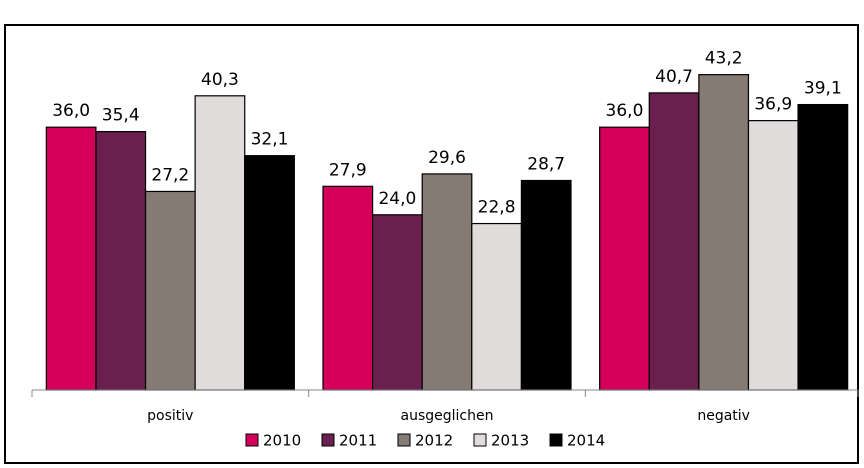  What do you see at coordinates (823, 89) in the screenshot?
I see `value-label: 39,1` at bounding box center [823, 89].